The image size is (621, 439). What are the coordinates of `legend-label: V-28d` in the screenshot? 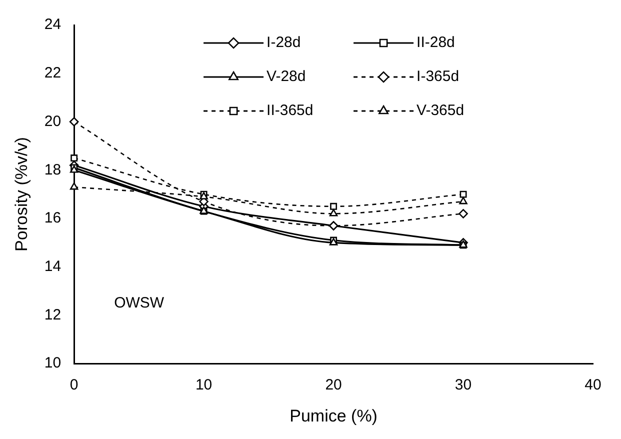 It's located at (286, 77).